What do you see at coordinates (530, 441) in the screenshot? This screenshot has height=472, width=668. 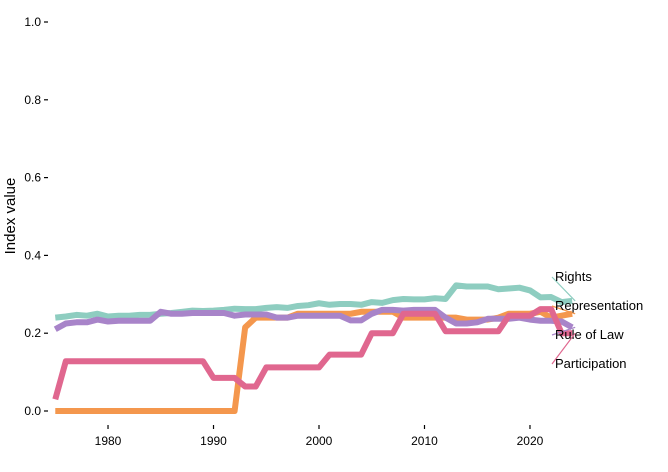 I see `x-tick-label: 2020` at bounding box center [530, 441].